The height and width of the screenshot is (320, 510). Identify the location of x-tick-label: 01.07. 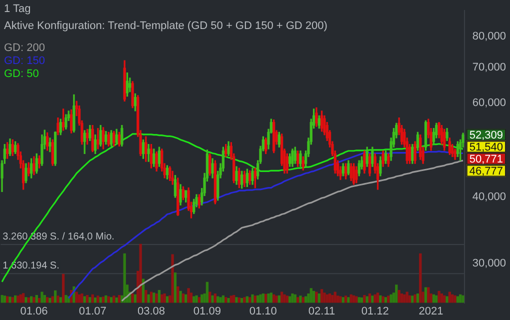
(92, 311).